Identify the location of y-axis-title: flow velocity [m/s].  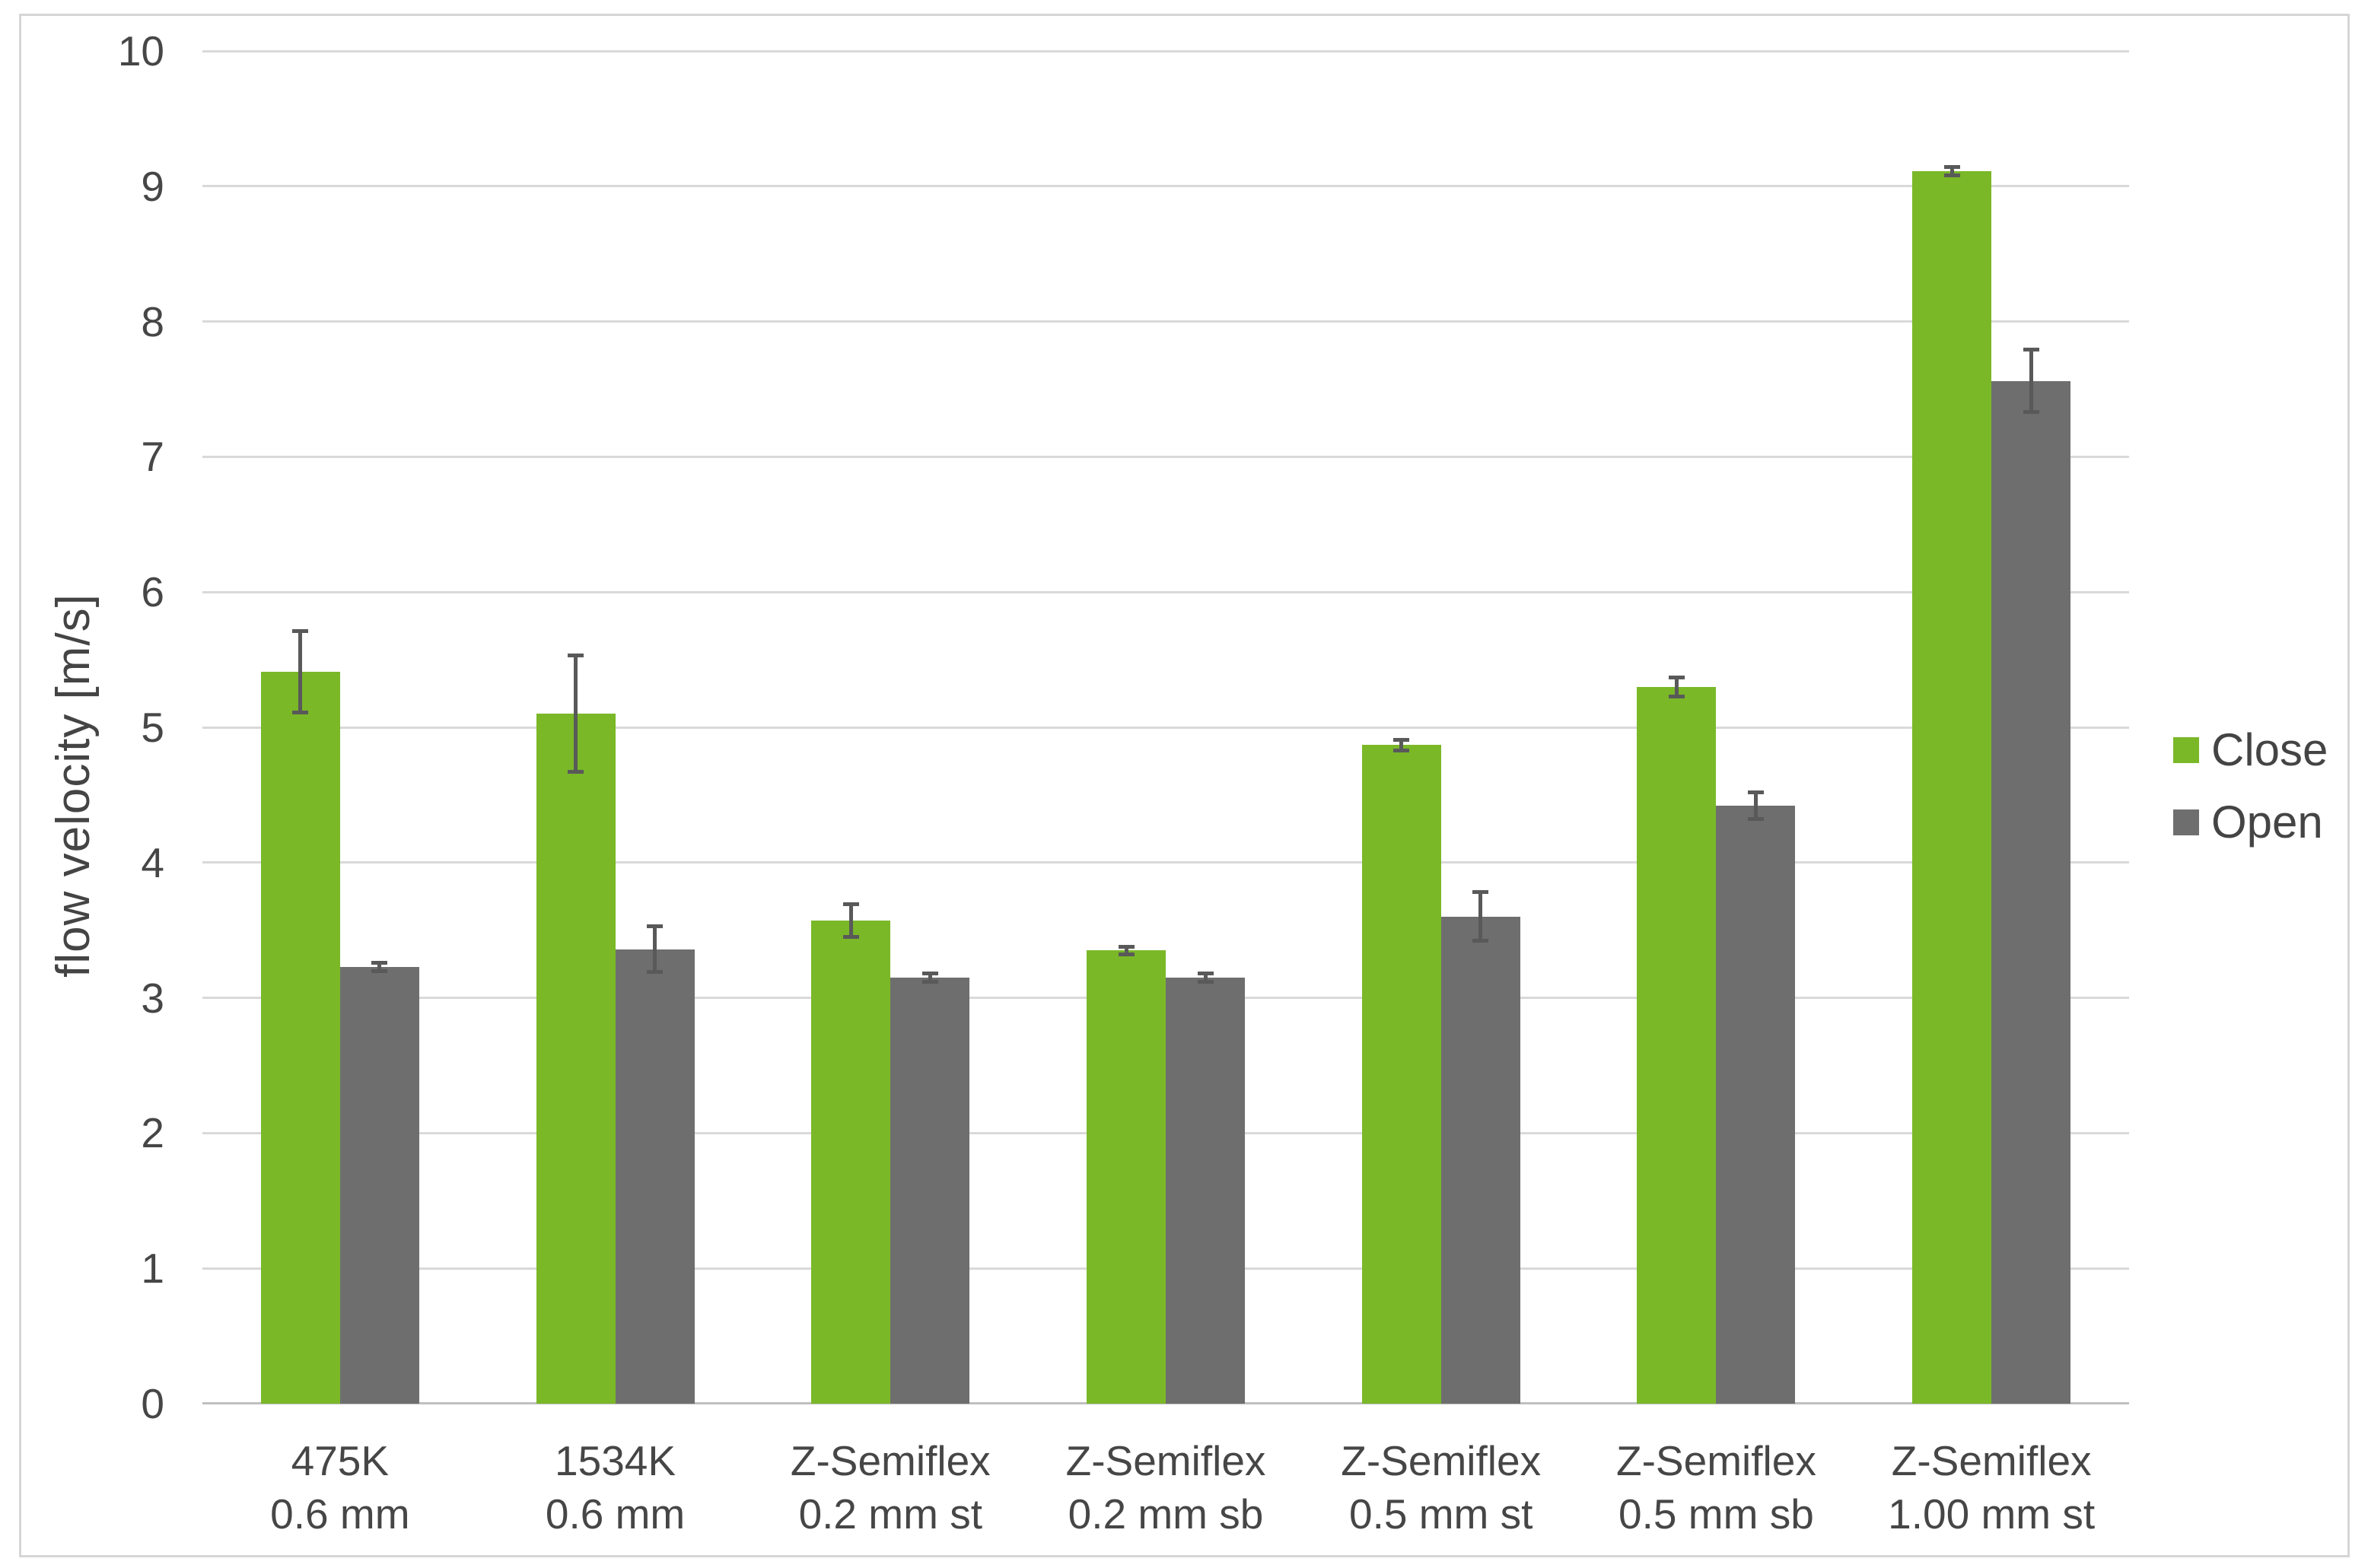
(73, 785).